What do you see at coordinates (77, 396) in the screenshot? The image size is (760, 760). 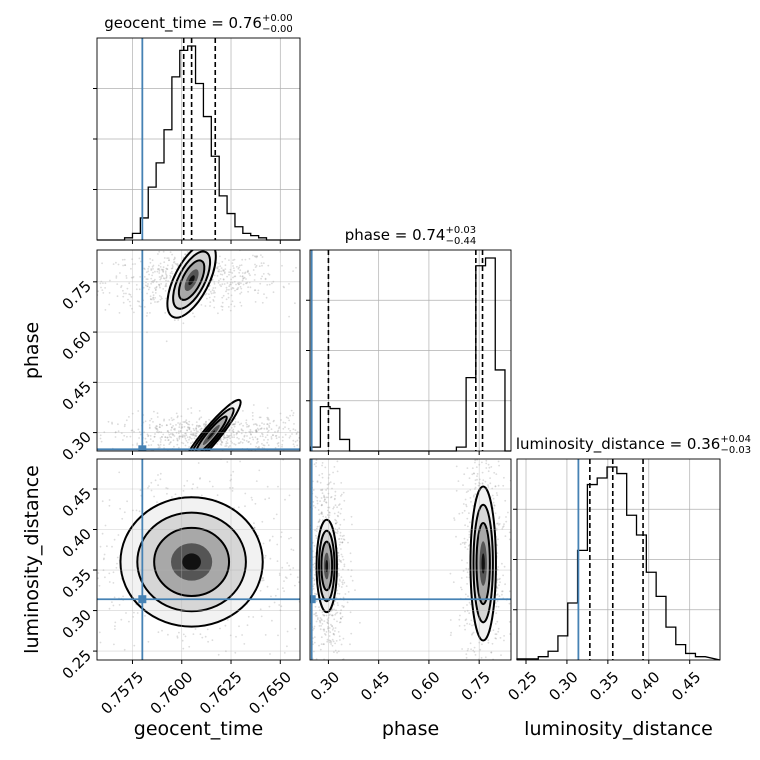 I see `y-tick-label-phase: 0.45` at bounding box center [77, 396].